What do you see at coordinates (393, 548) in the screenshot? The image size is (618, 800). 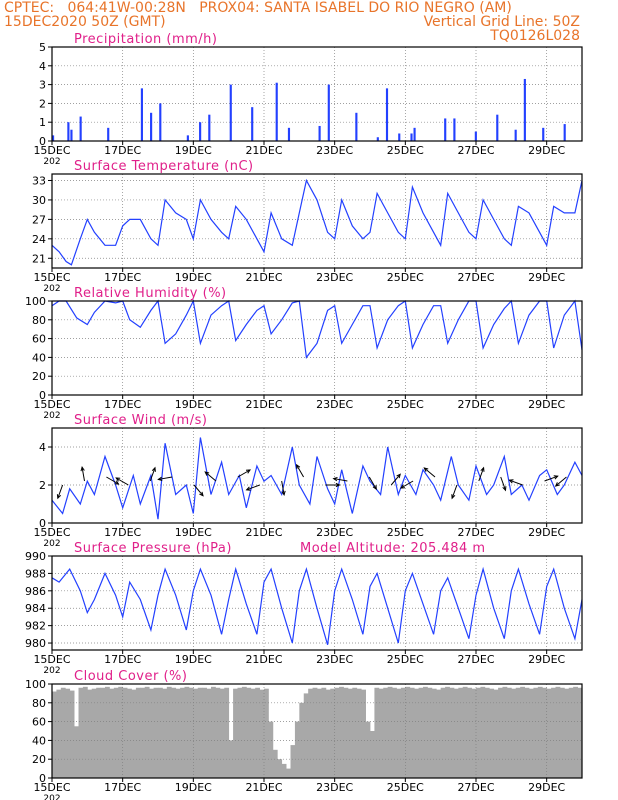 I see `model-altitude: Model Altitude: 205.484 m` at bounding box center [393, 548].